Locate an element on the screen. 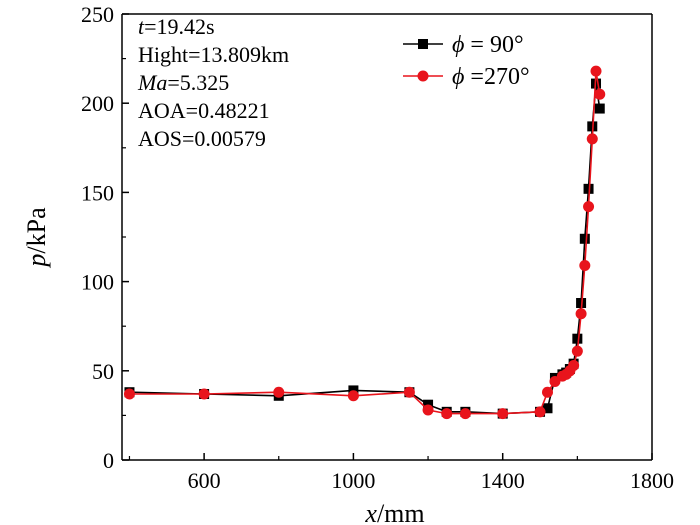  legend: ϕ = 90° ϕ =270° is located at coordinates (466, 61).